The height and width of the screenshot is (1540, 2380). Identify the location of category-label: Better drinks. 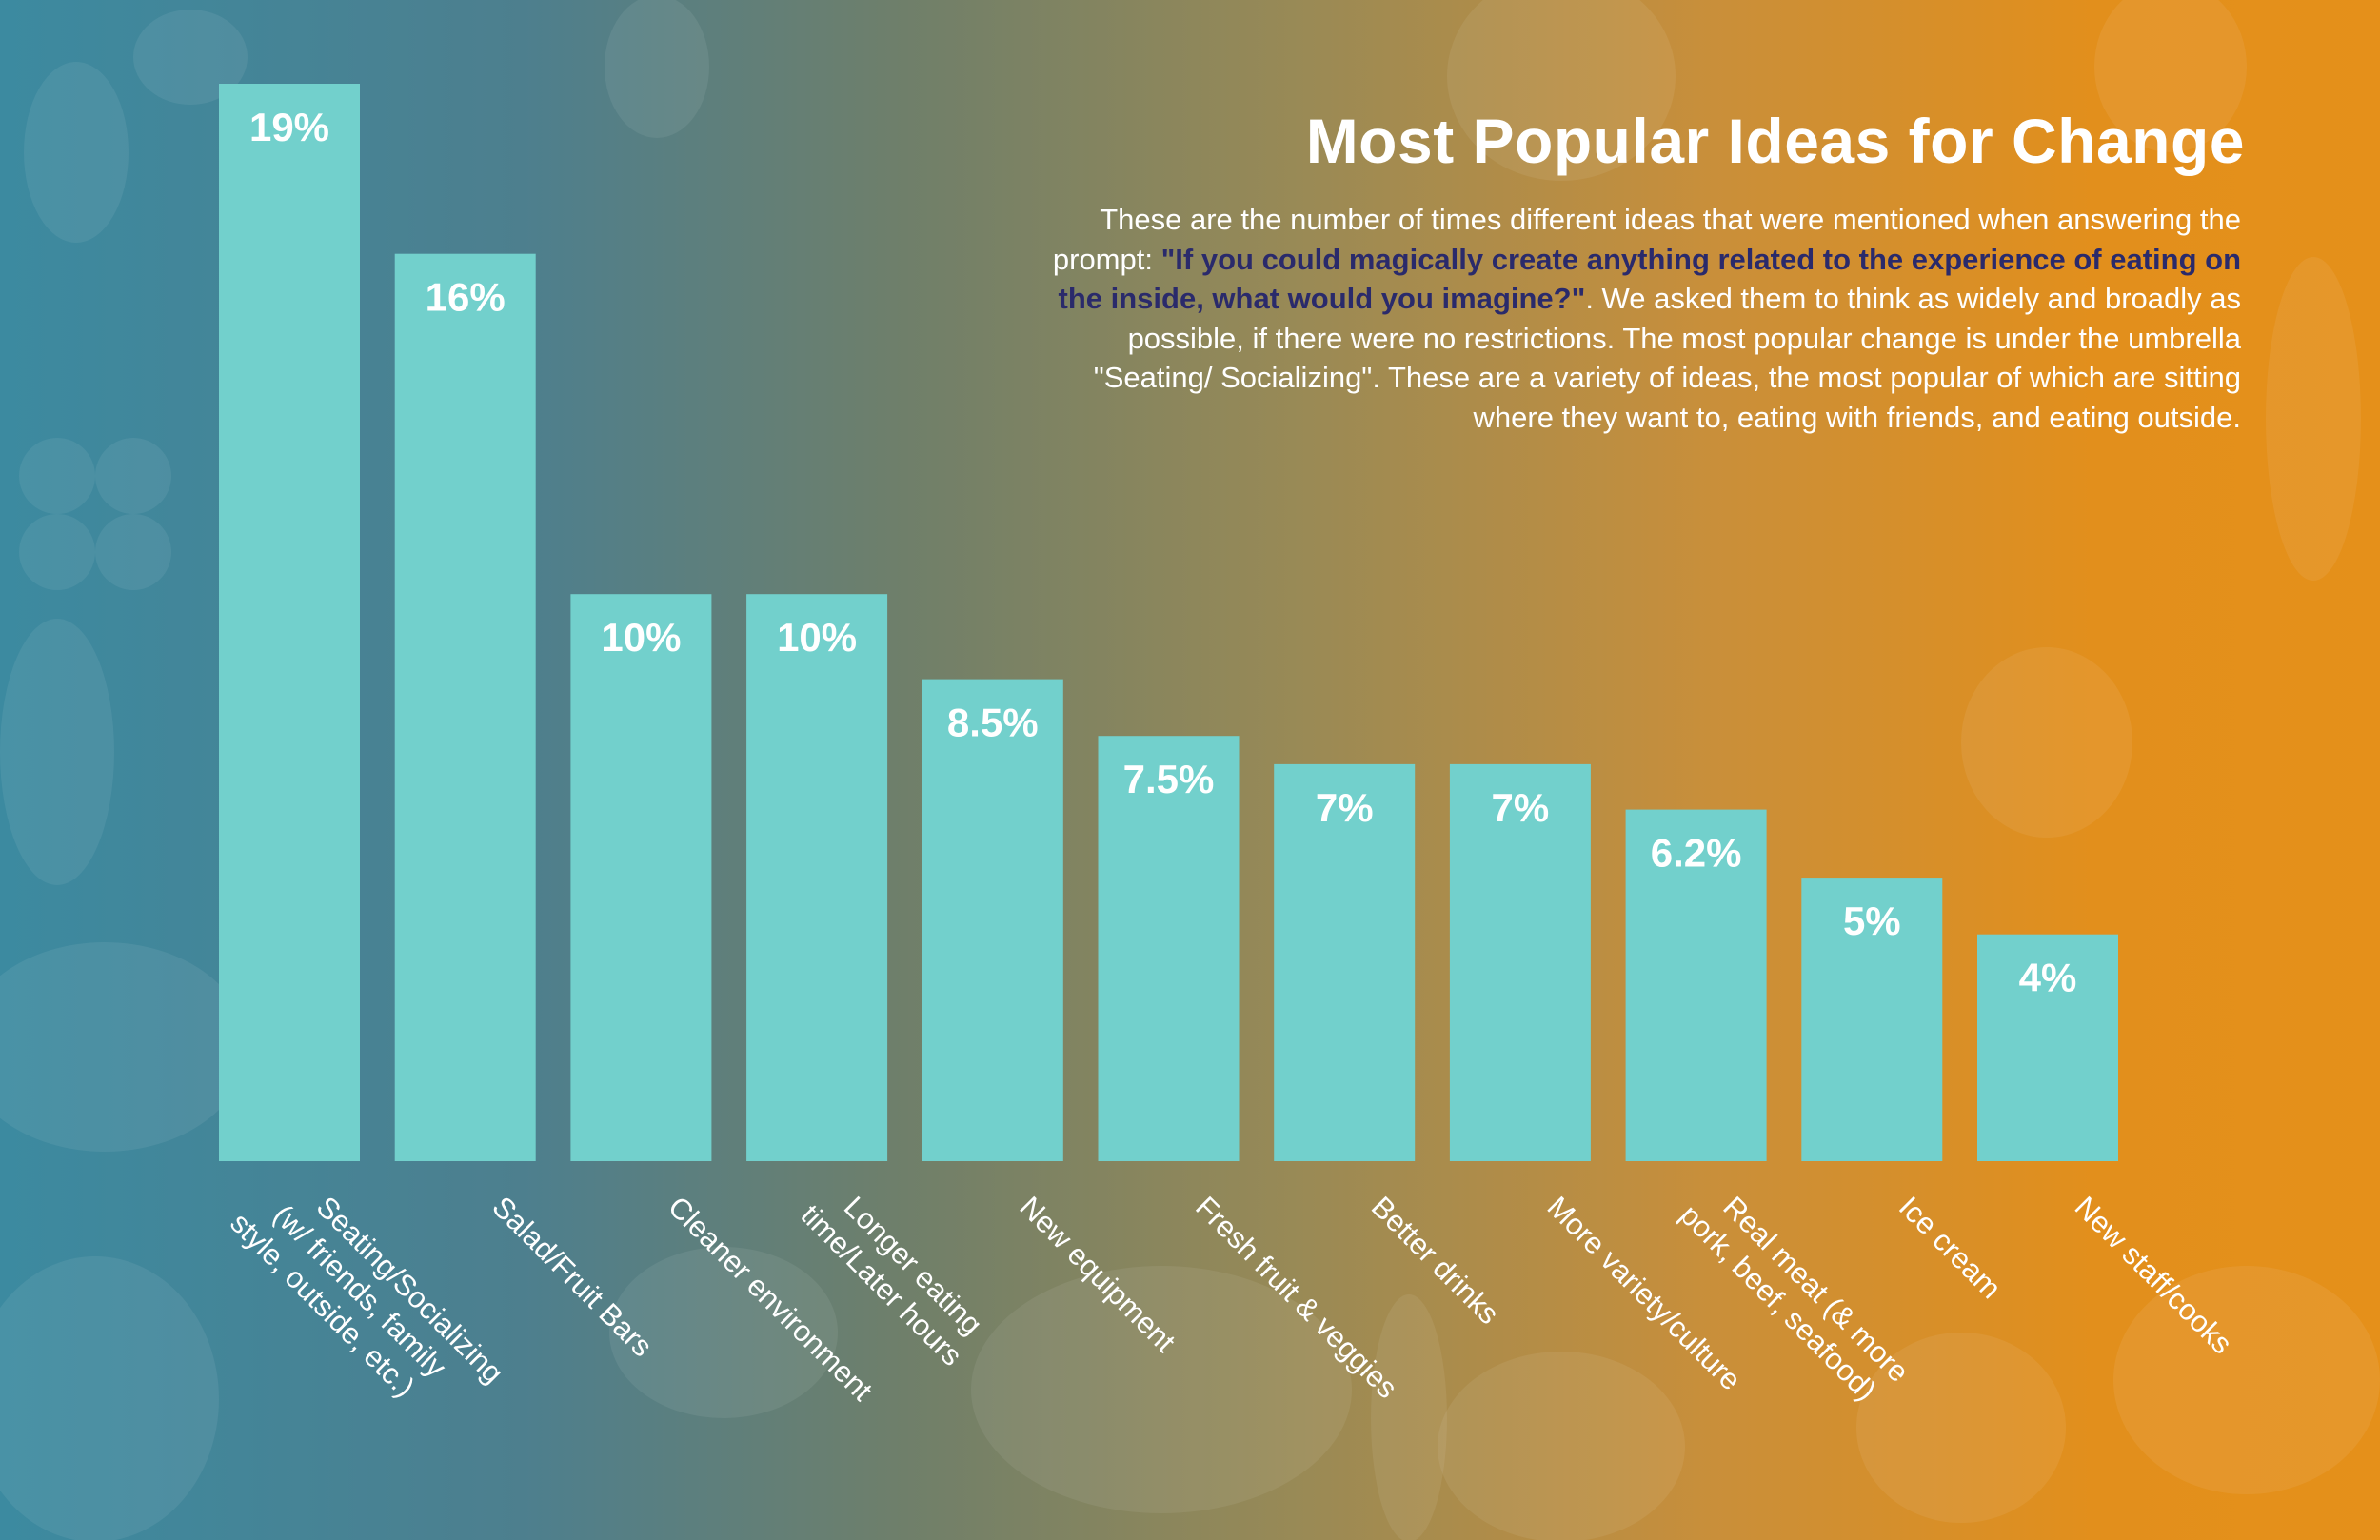
(1435, 1260).